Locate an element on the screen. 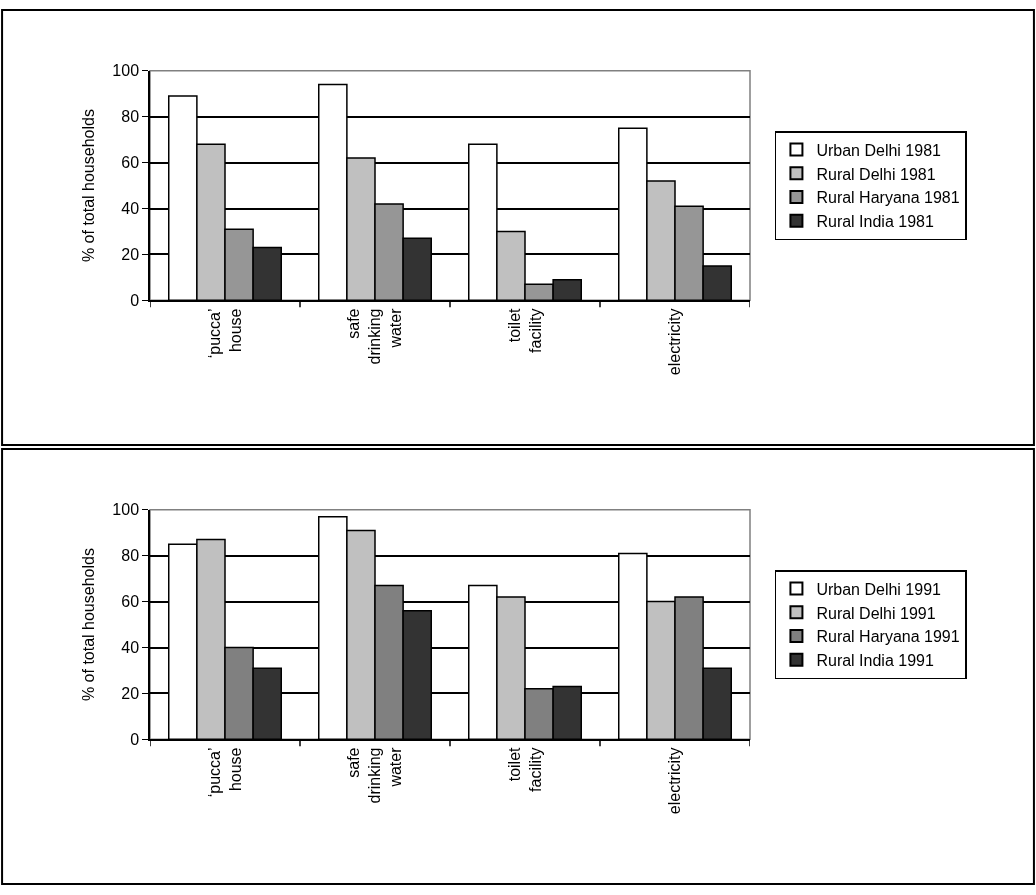  legend-label: Rural Delhi 1991 is located at coordinates (876, 613).